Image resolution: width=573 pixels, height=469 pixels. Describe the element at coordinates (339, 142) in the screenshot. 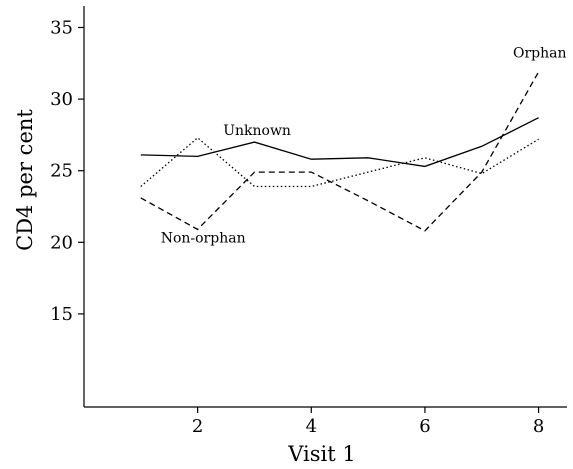

I see `series-line-unknown` at that location.